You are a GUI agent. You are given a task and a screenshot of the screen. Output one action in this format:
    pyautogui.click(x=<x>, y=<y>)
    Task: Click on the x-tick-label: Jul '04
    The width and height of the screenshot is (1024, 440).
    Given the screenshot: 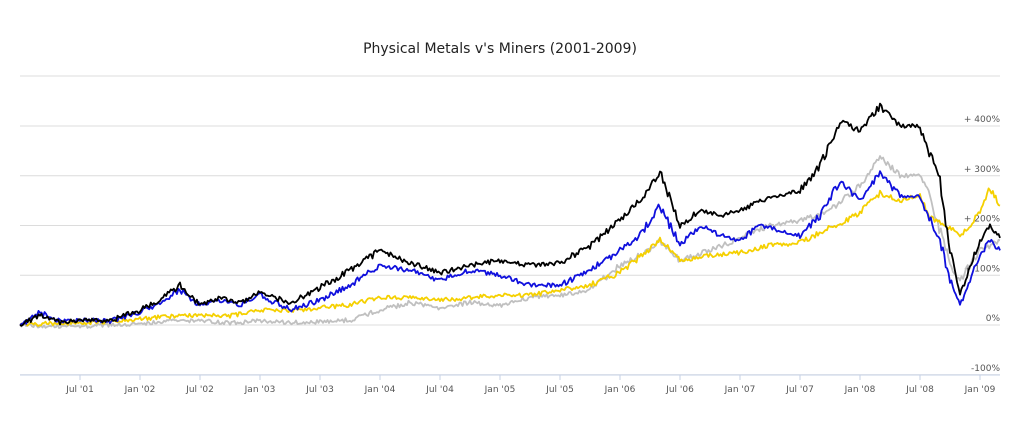 What is the action you would take?
    pyautogui.click(x=439, y=390)
    